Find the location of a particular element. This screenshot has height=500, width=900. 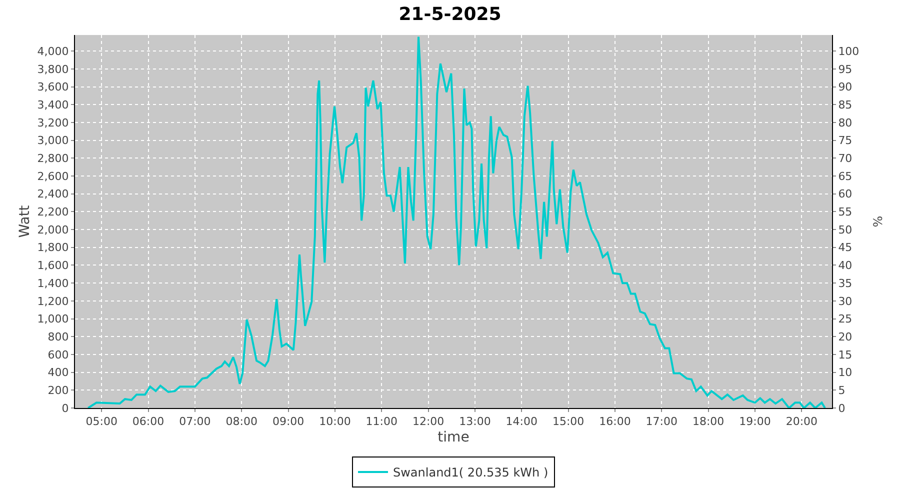

x-tick-label: 20:00 is located at coordinates (802, 421).